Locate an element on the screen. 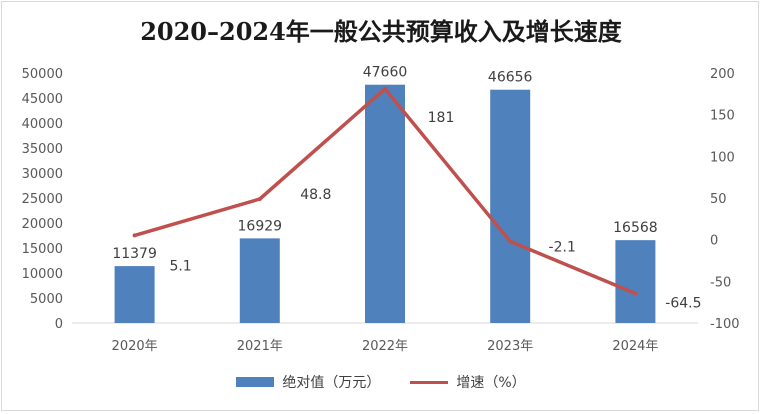  y-left-tick-label: 30000 is located at coordinates (42, 174).